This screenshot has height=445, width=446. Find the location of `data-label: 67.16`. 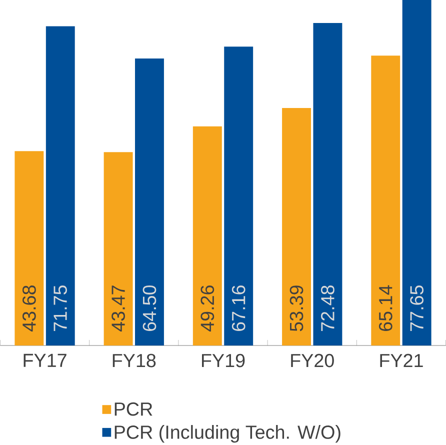

data-label: 67.16 is located at coordinates (239, 309).